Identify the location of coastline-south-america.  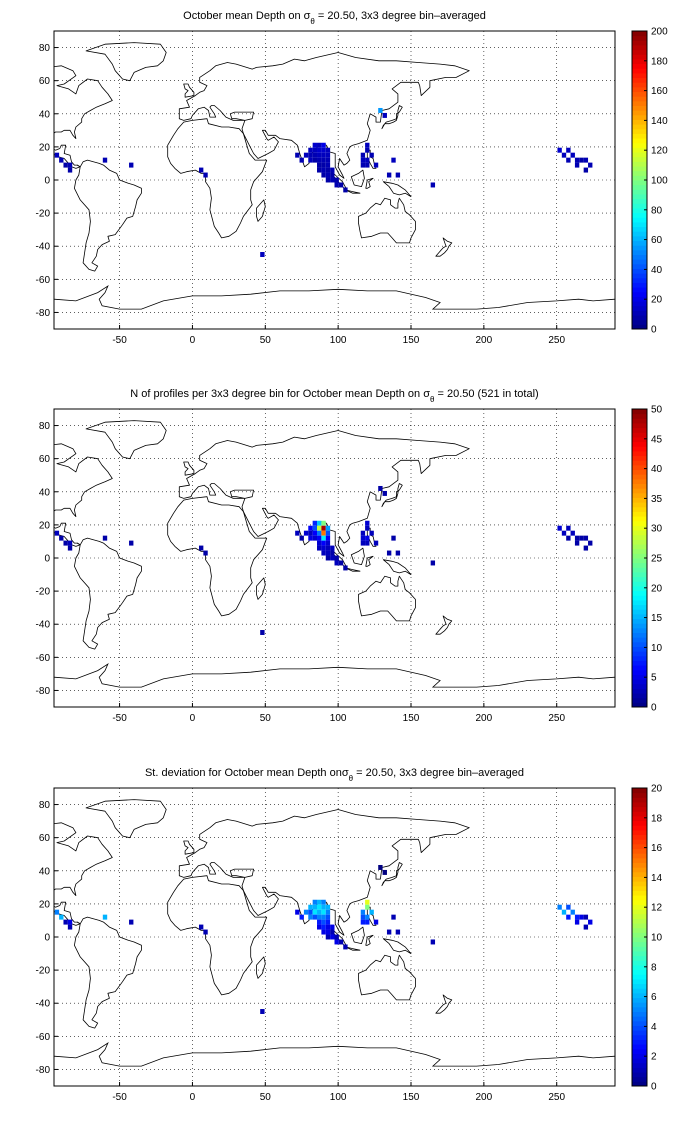
(108, 215).